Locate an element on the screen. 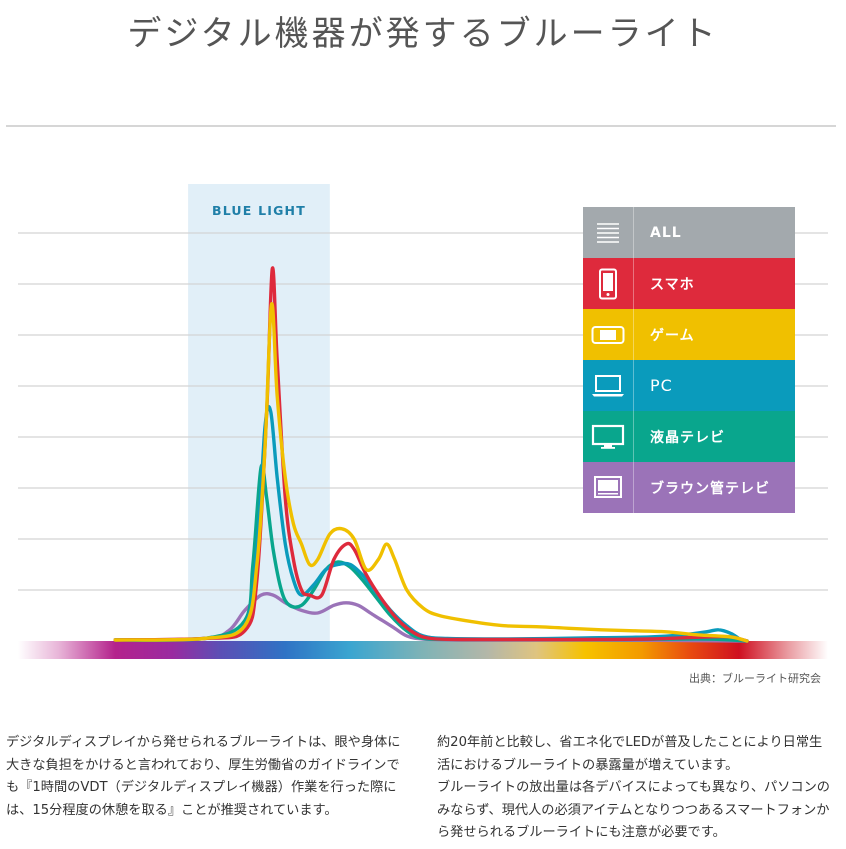 The image size is (846, 849). legend-label: PC is located at coordinates (661, 385).